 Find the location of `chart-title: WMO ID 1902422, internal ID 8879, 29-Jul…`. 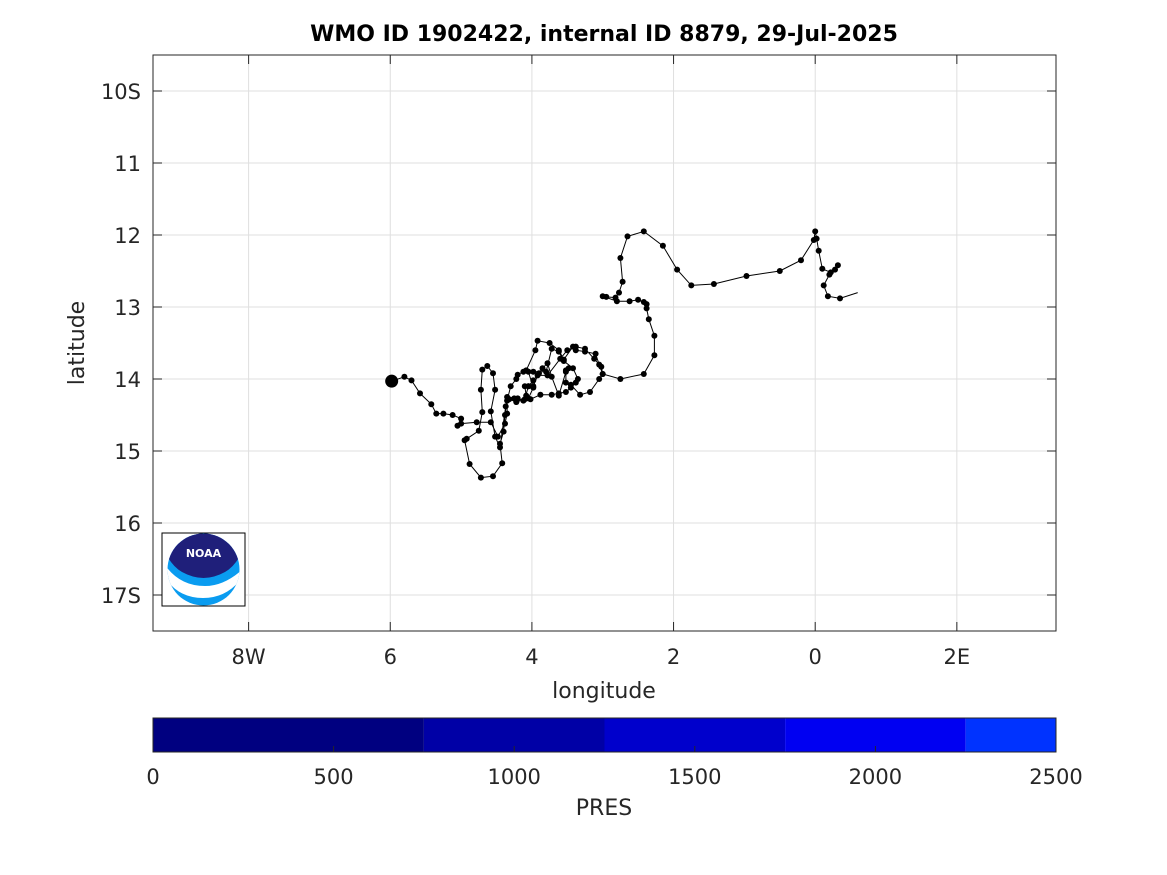

chart-title: WMO ID 1902422, internal ID 8879, 29-Jul… is located at coordinates (604, 34).